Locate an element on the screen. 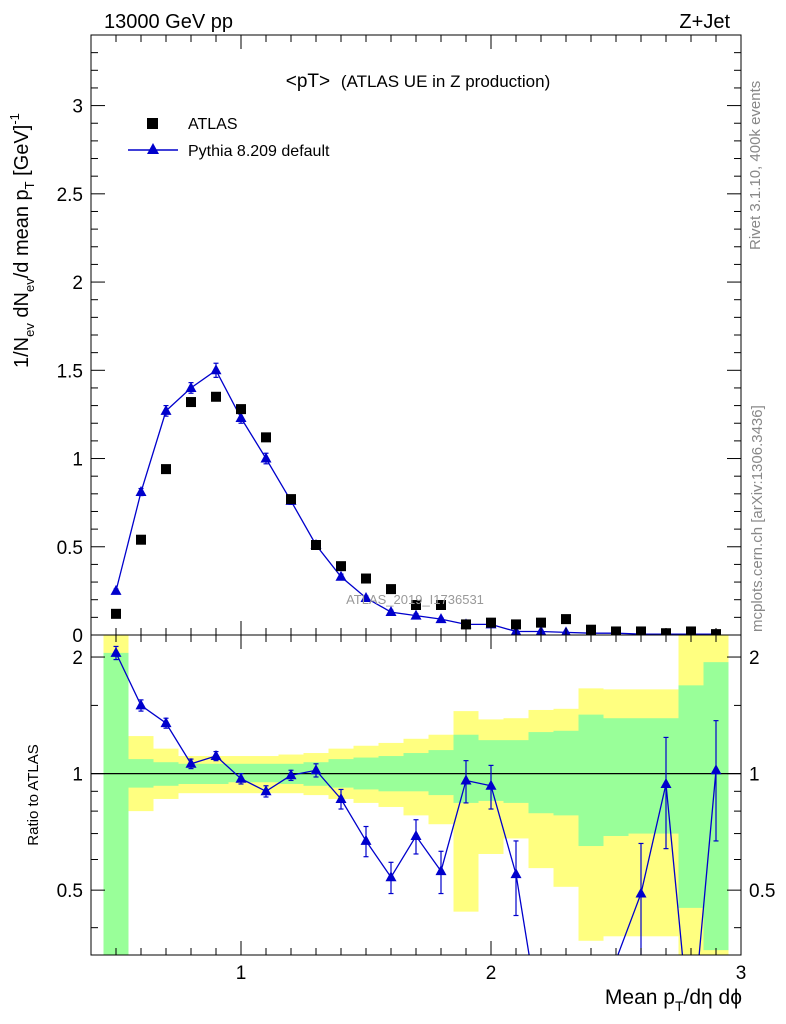 The width and height of the screenshot is (786, 1024). legend-marker-atlas is located at coordinates (152, 123).